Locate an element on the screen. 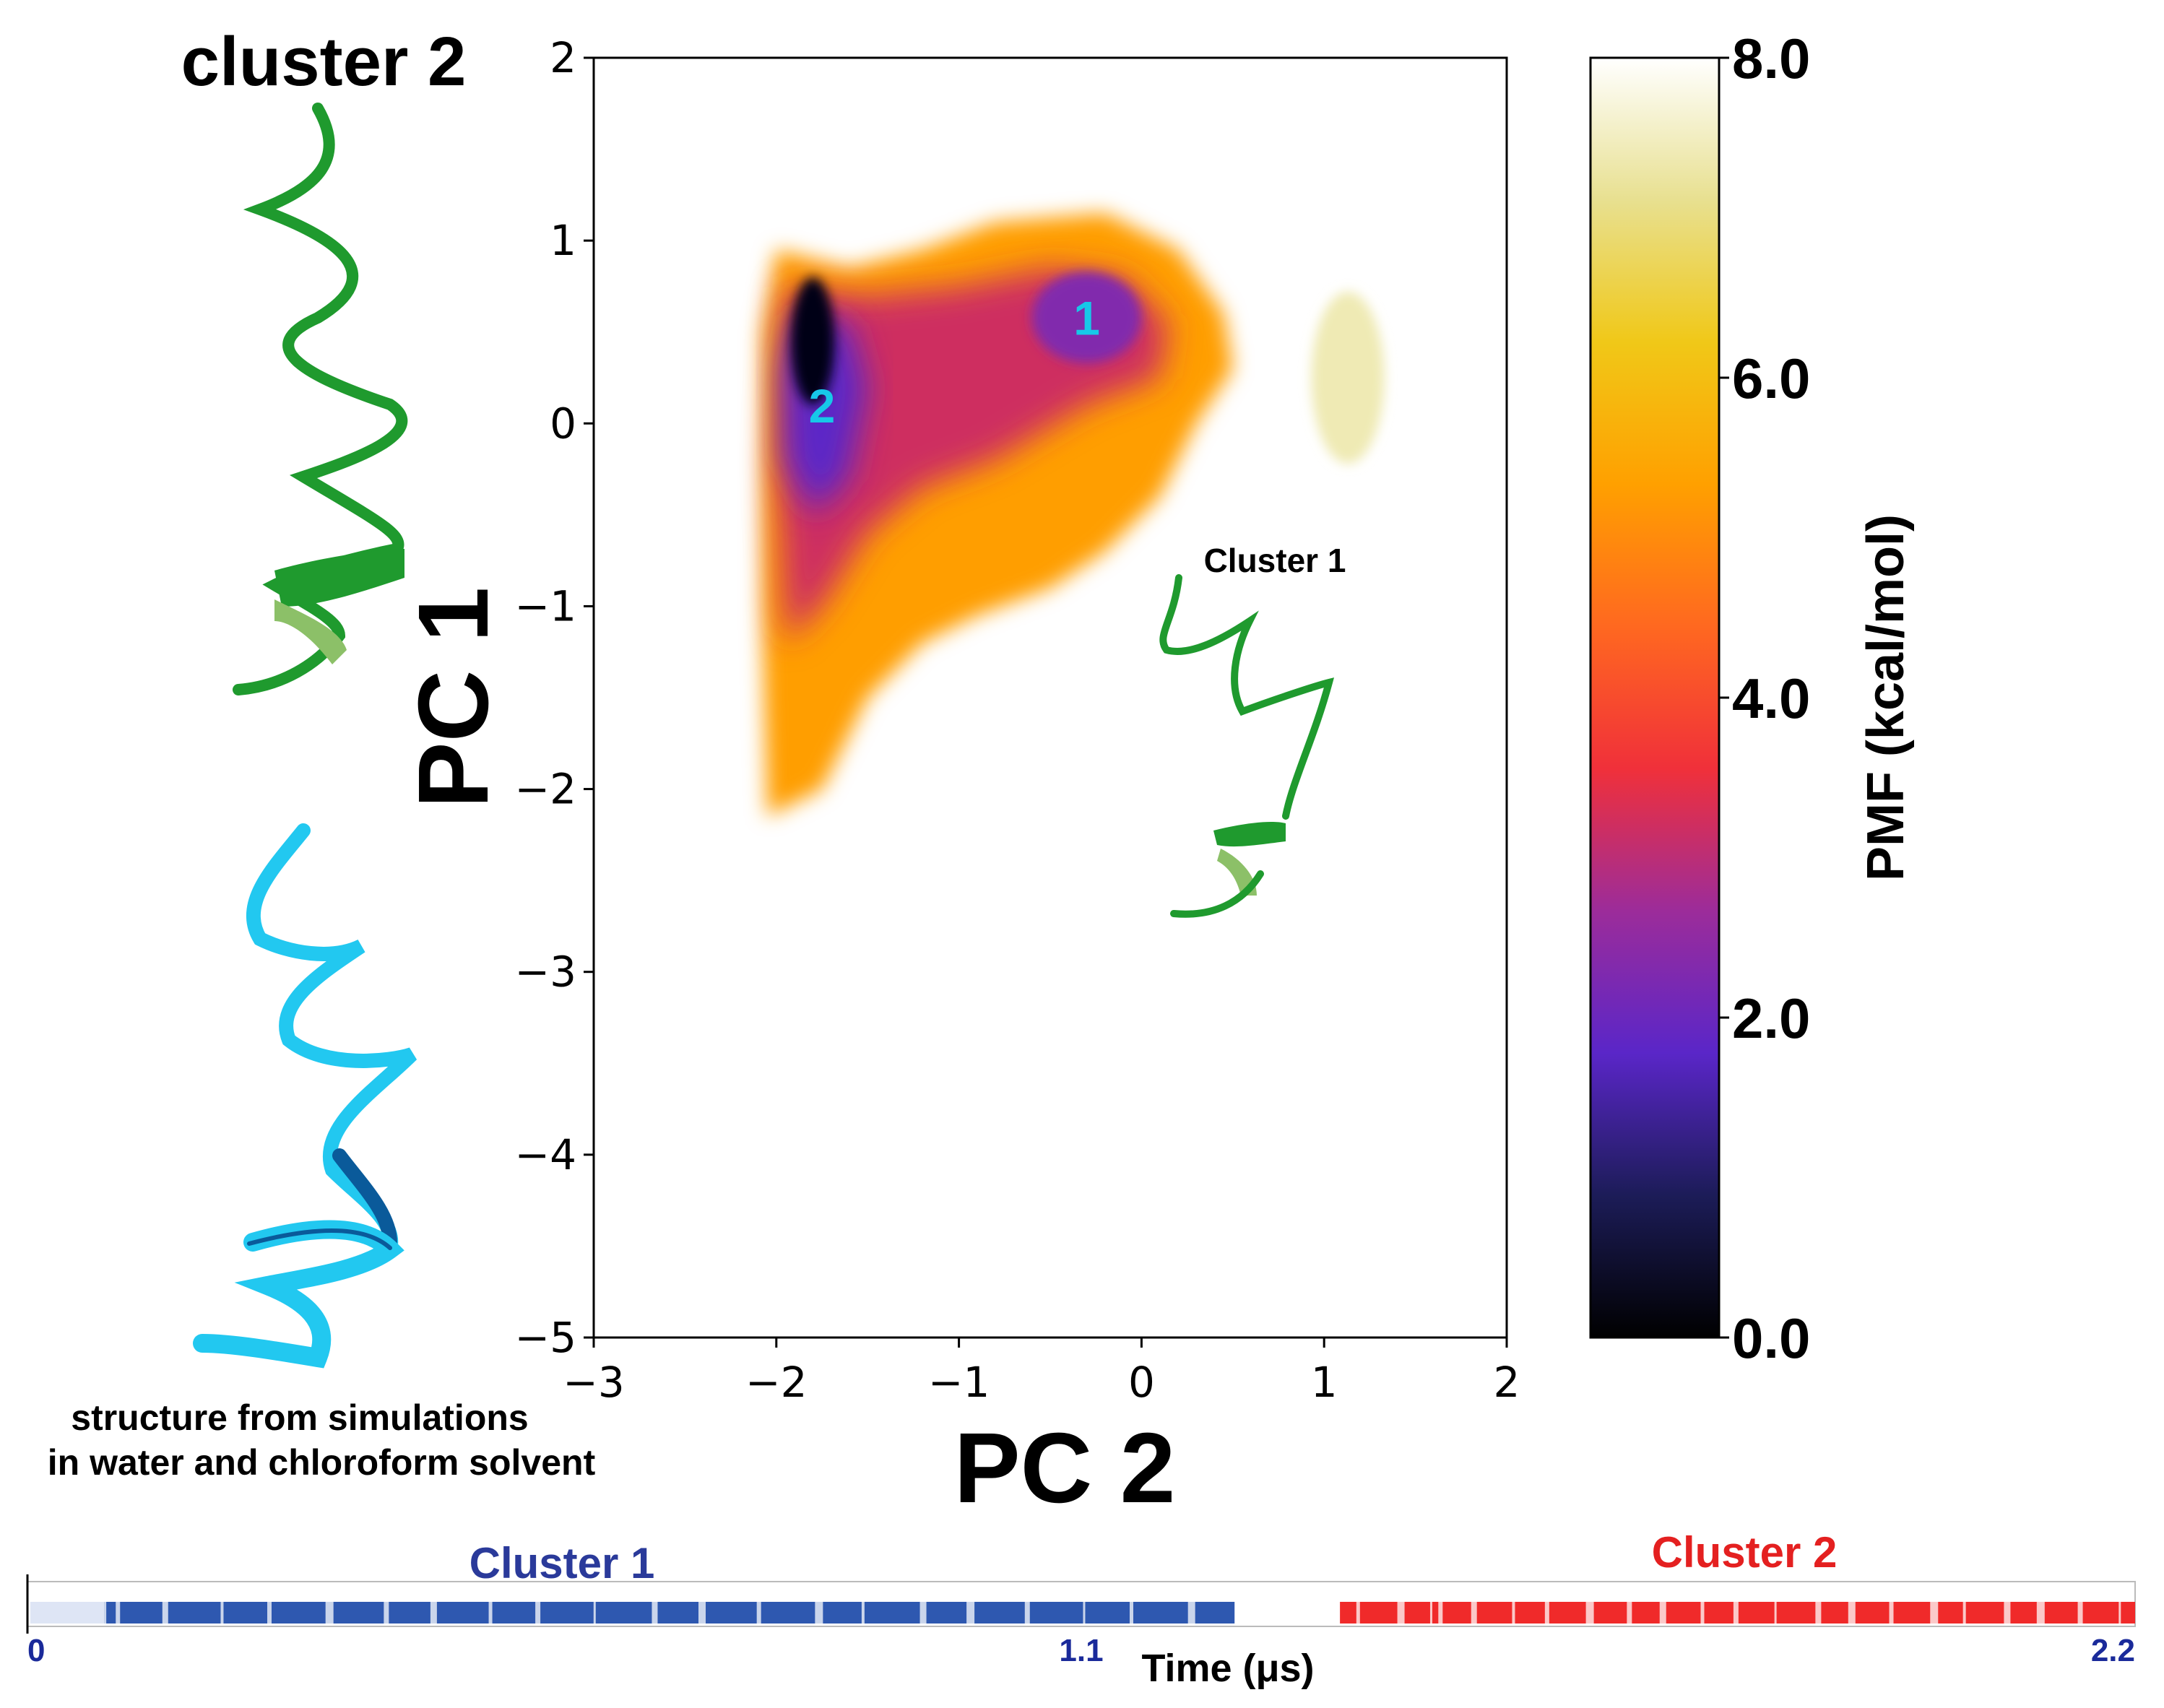 The width and height of the screenshot is (2164, 1708). cluster2-heading: cluster 2 is located at coordinates (324, 61).